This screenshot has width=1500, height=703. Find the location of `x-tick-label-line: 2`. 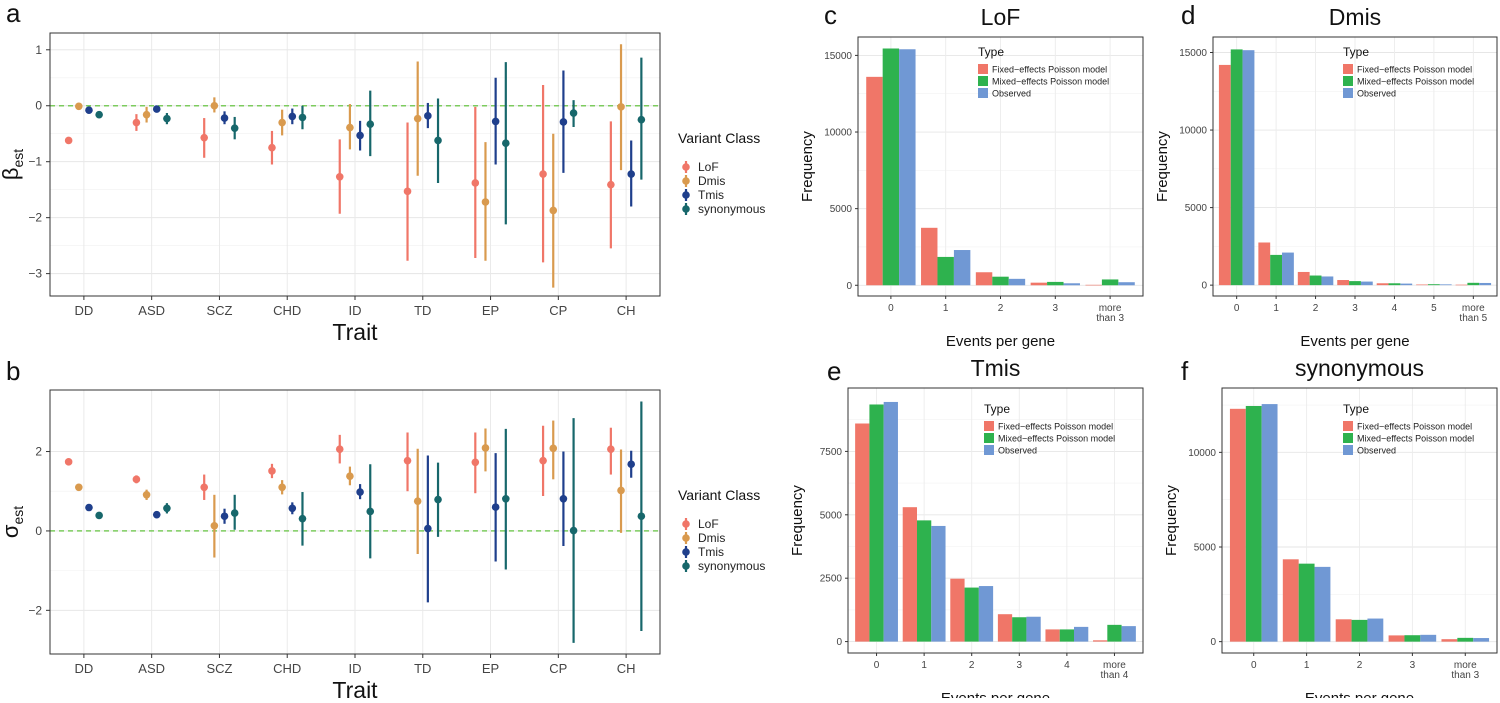

x-tick-label-line: 2 is located at coordinates (1001, 308).